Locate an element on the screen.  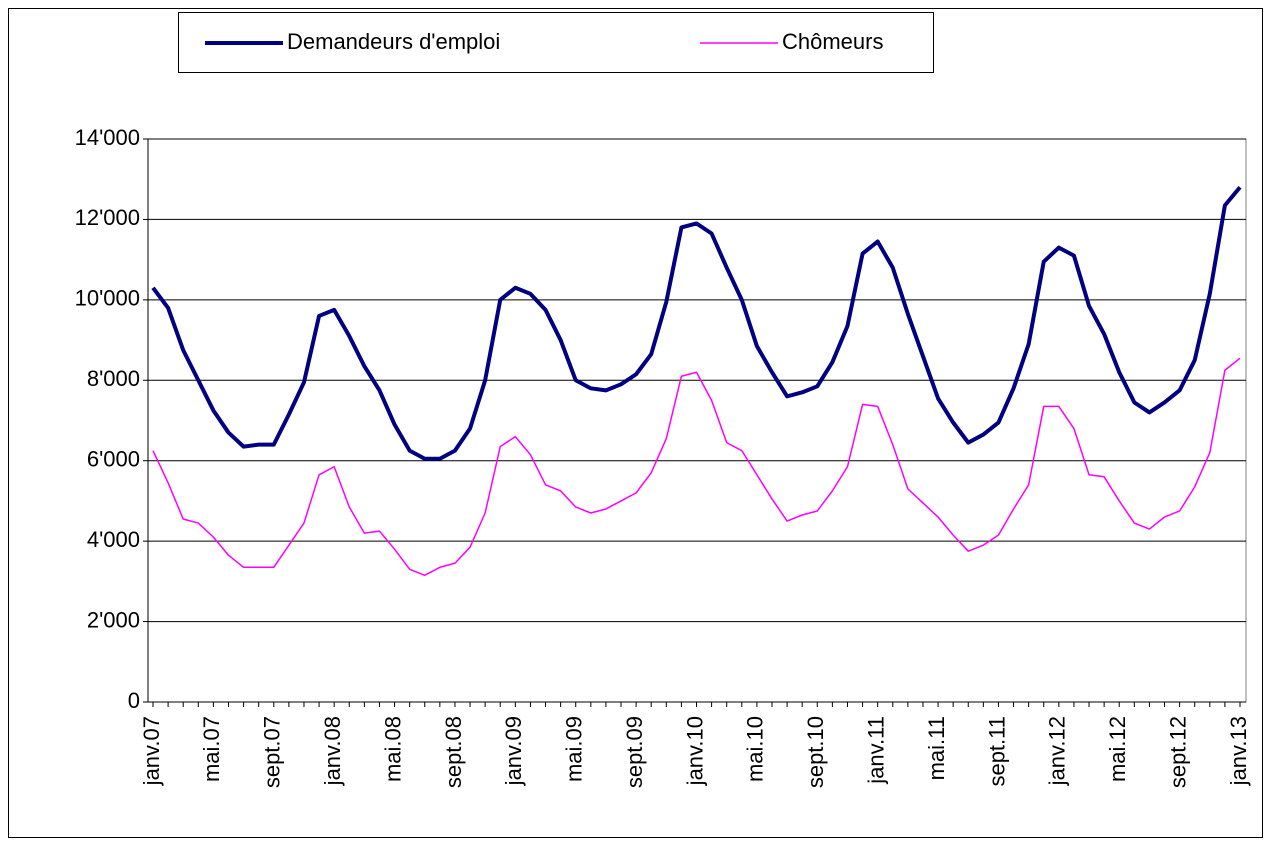
x-tick-label: mai.09 is located at coordinates (574, 749).